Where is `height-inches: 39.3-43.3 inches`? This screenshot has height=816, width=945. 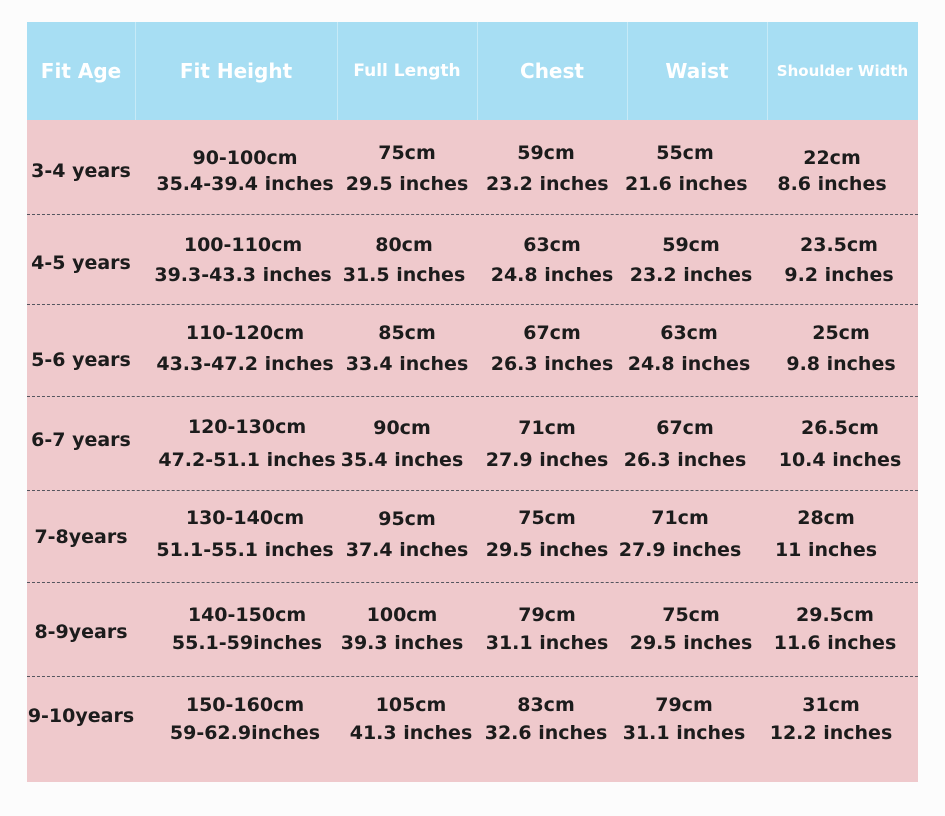
height-inches: 39.3-43.3 inches is located at coordinates (243, 275).